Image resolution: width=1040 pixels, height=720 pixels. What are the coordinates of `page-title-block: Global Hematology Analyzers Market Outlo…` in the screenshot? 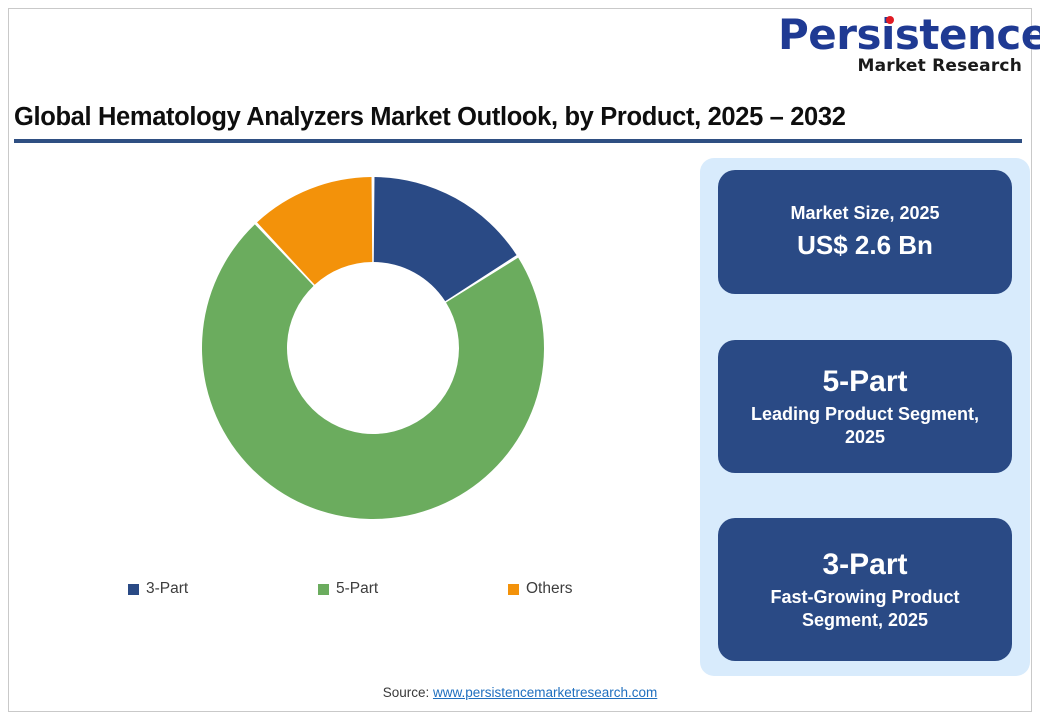 It's located at (519, 123).